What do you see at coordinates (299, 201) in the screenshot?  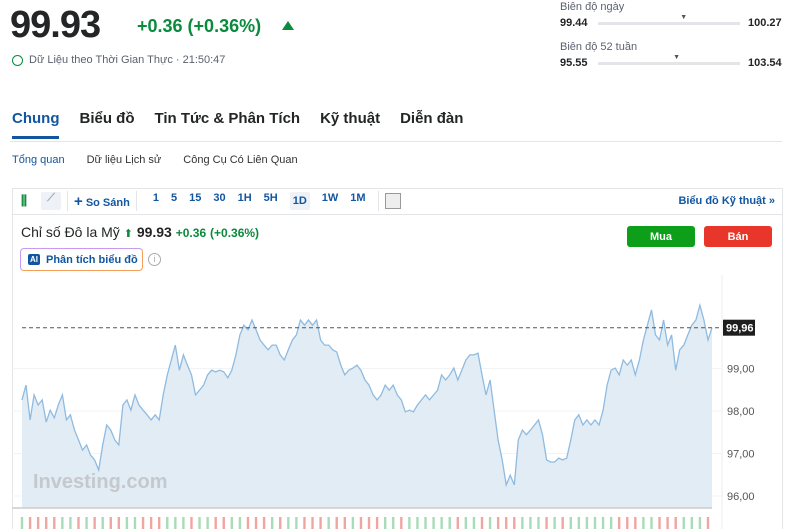 I see `interval-1D: 1D` at bounding box center [299, 201].